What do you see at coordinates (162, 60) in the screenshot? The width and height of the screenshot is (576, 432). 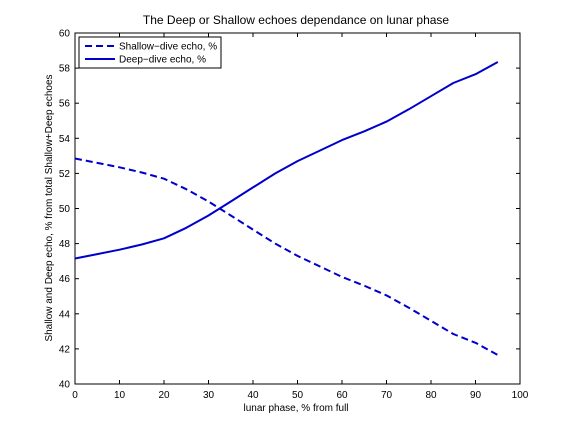 I see `legend-entry-label: Deep−dive echo, %` at bounding box center [162, 60].